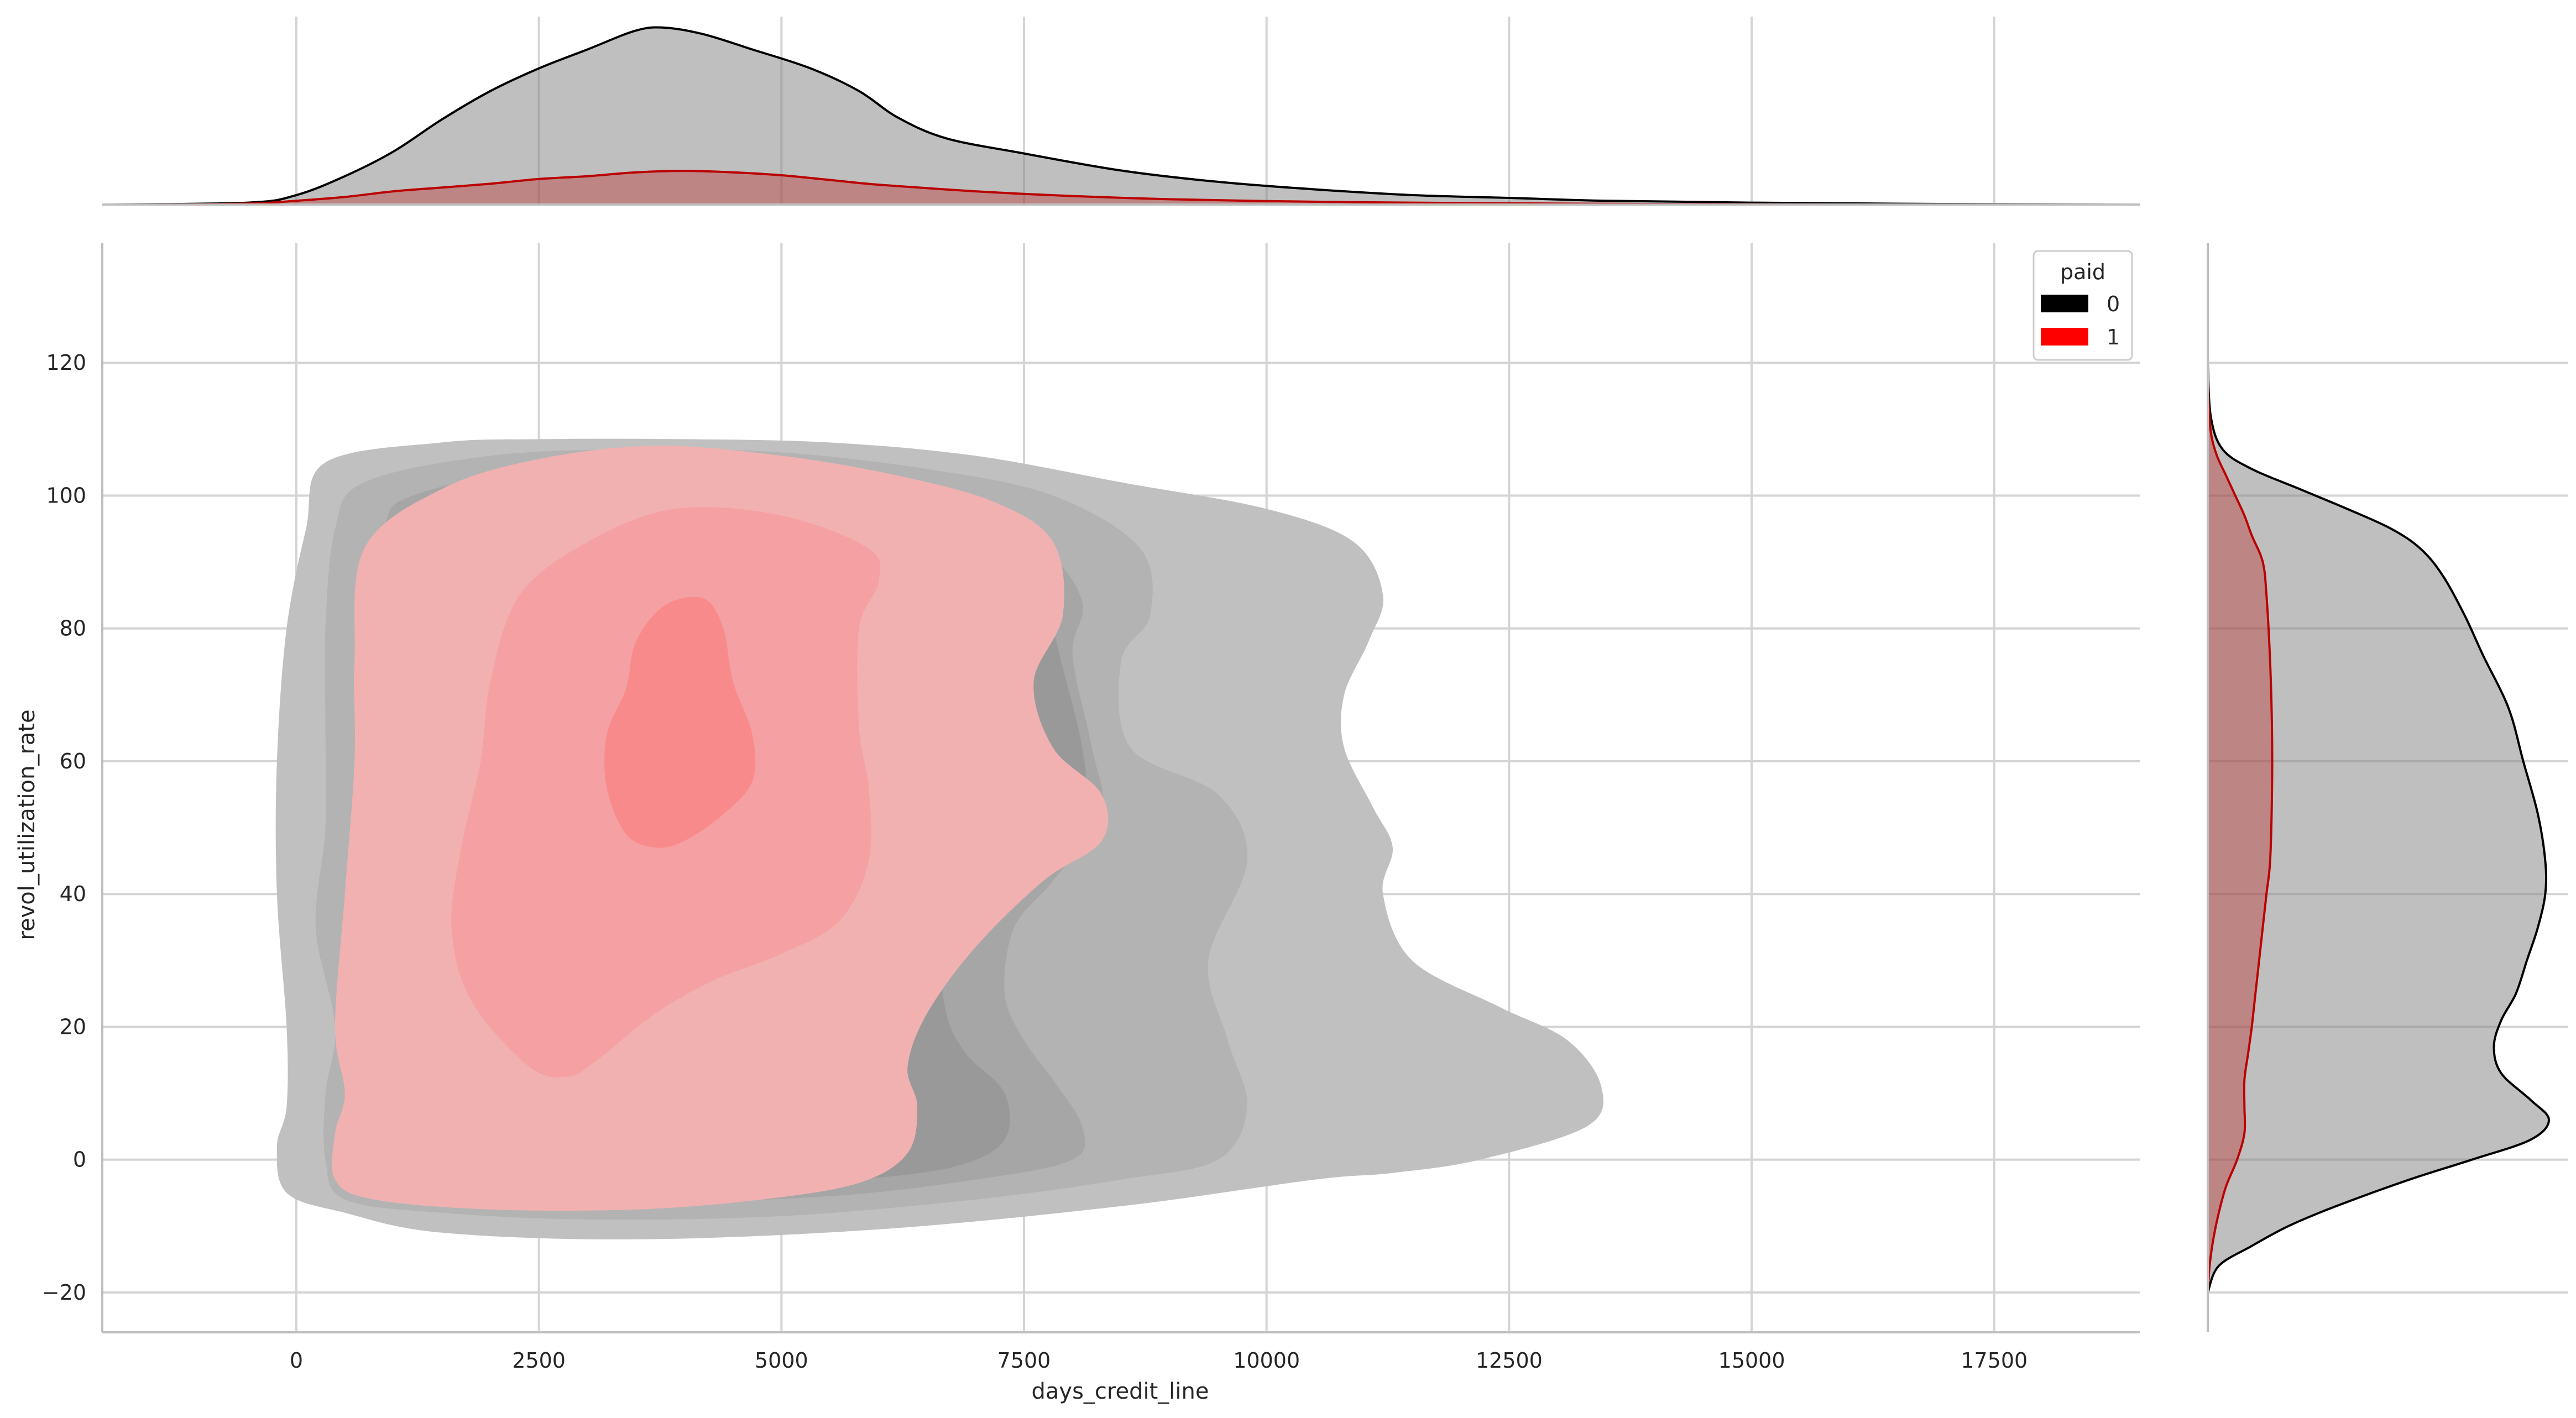  What do you see at coordinates (73, 1026) in the screenshot?
I see `y-tick-label: 20` at bounding box center [73, 1026].